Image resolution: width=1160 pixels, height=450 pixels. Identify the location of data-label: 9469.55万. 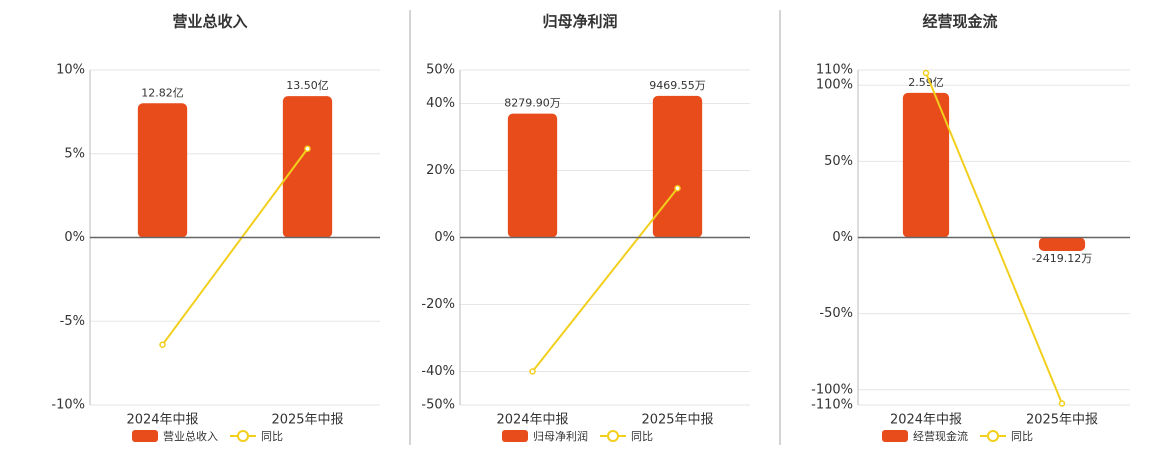
(677, 85).